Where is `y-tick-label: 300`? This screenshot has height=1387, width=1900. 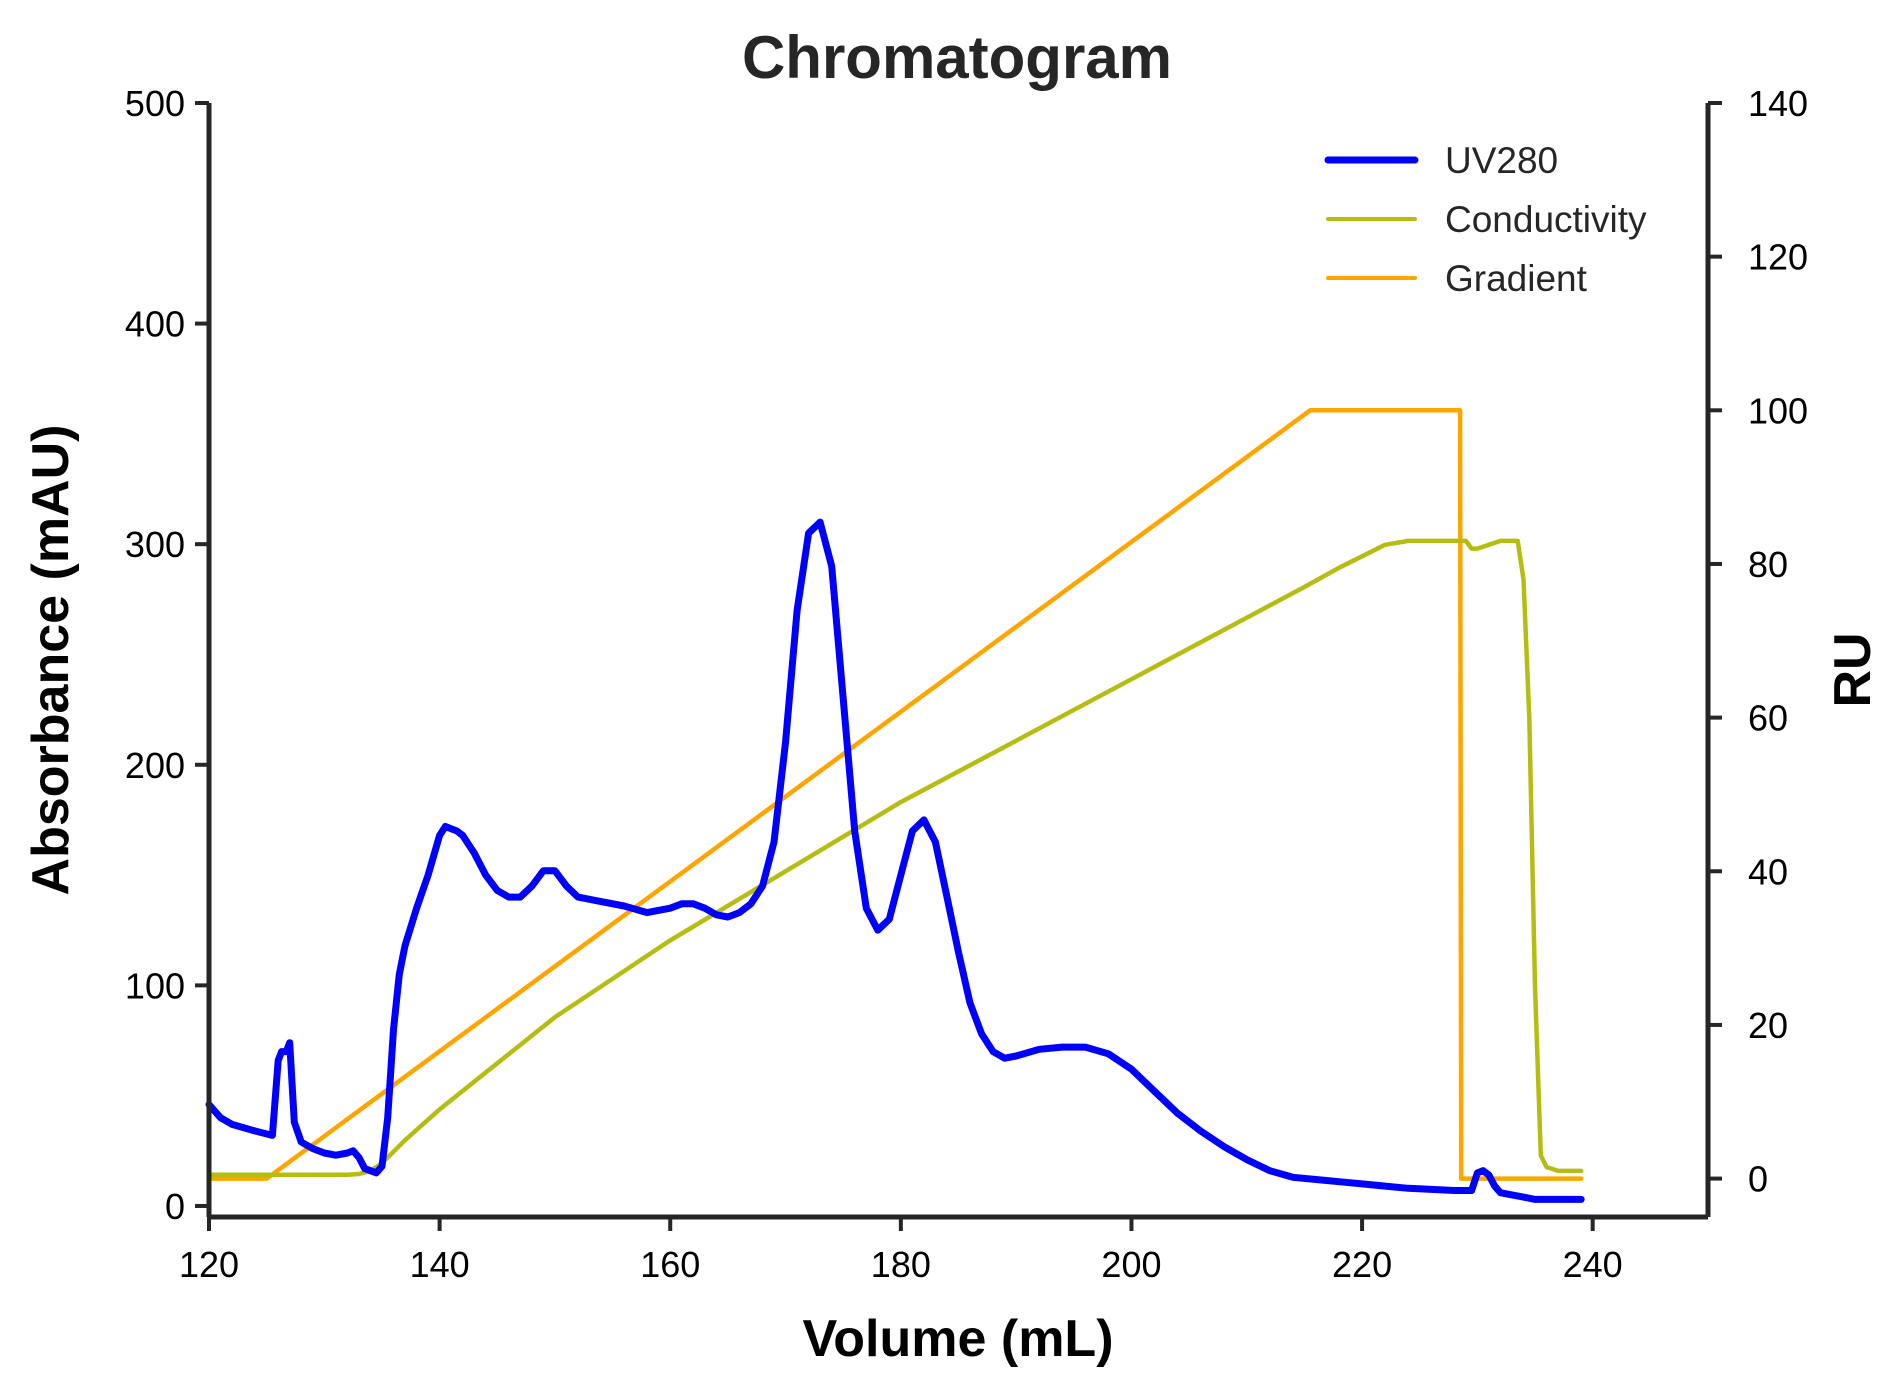
y-tick-label: 300 is located at coordinates (155, 544).